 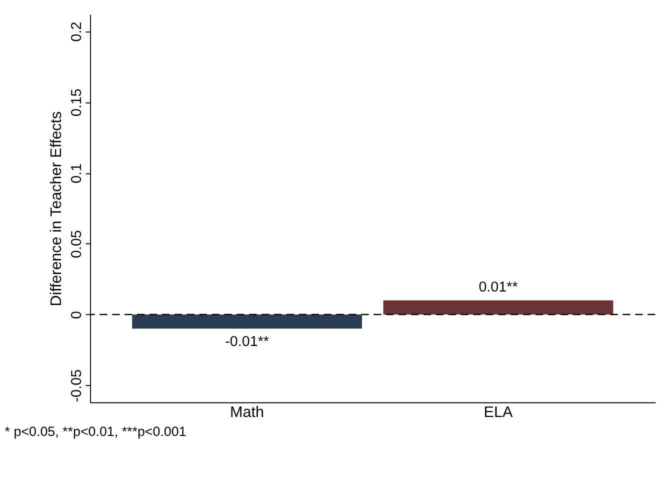 What do you see at coordinates (499, 413) in the screenshot?
I see `x-tick-label: ELA` at bounding box center [499, 413].